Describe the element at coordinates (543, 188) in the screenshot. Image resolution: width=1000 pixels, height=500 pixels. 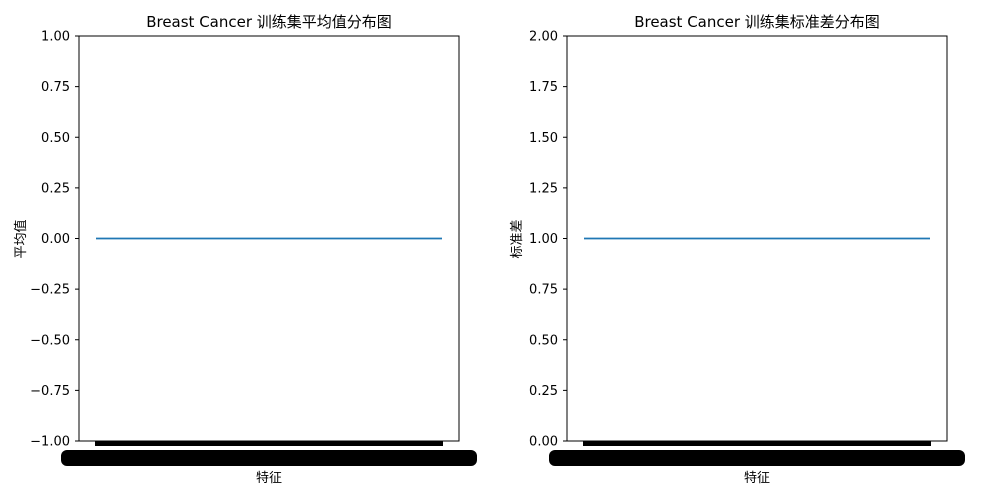
I see `y-tick-label: 1.25` at that location.